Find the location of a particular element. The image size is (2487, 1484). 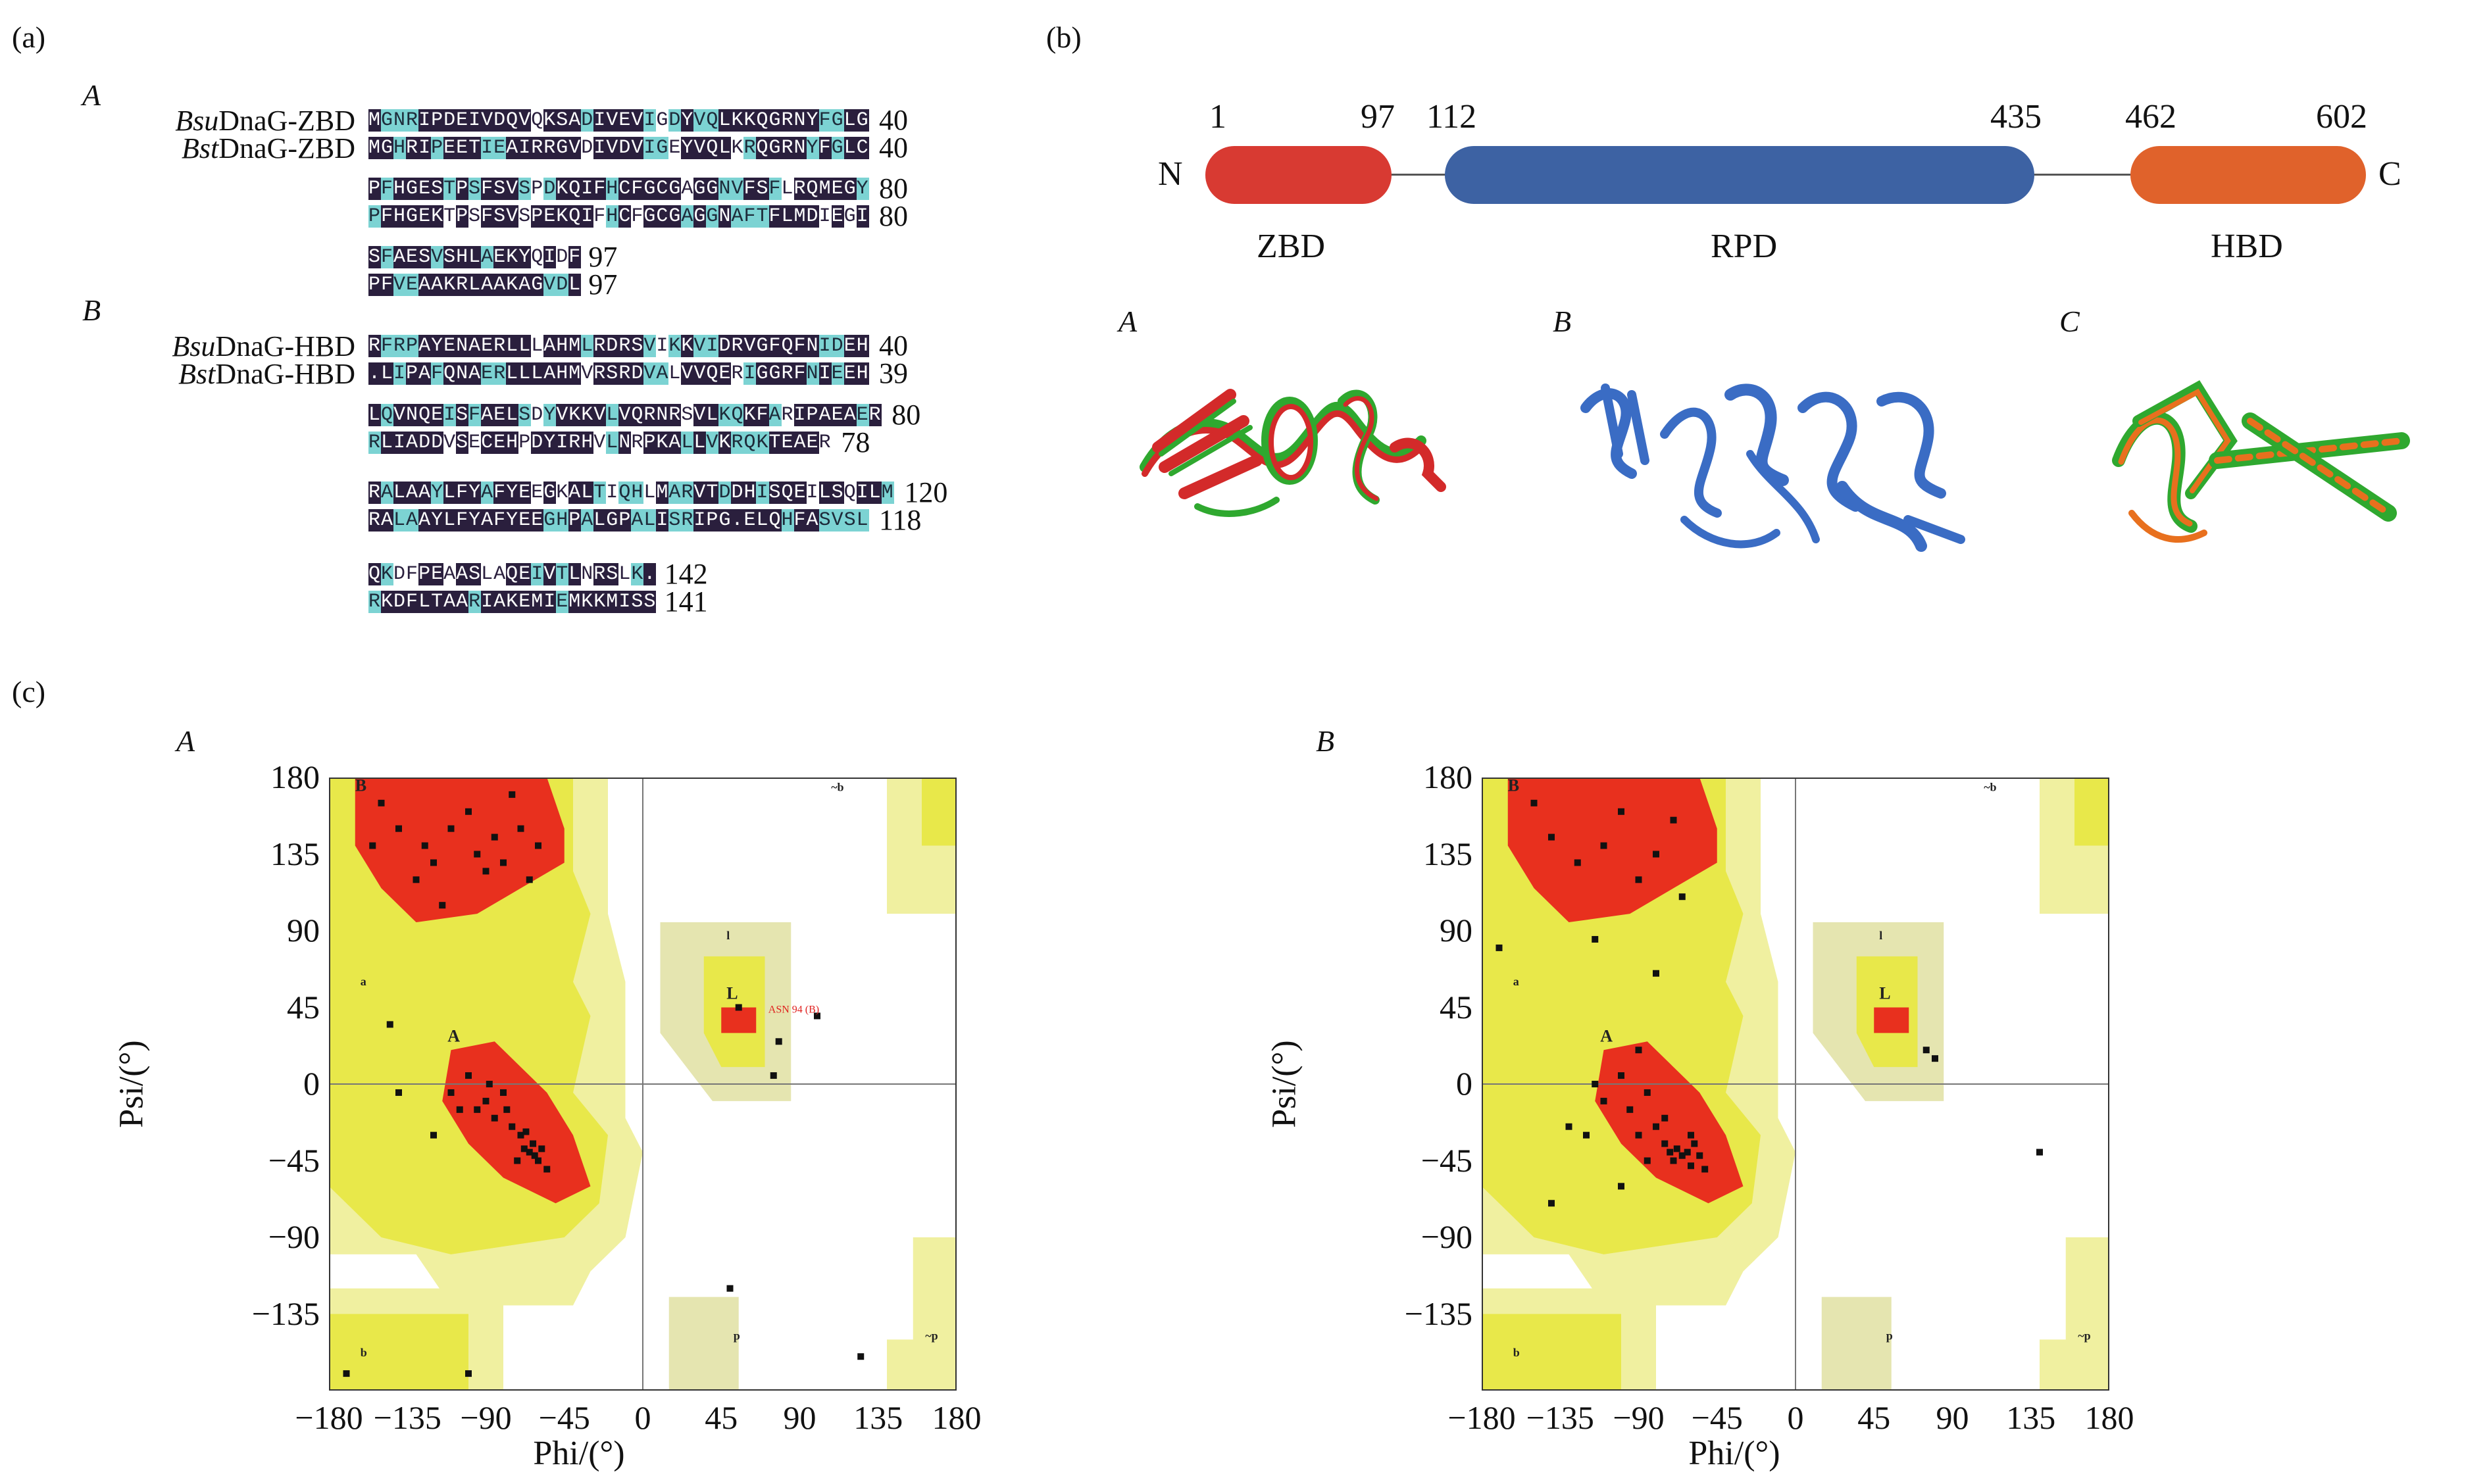

sequence-end-number: 141 is located at coordinates (686, 601).